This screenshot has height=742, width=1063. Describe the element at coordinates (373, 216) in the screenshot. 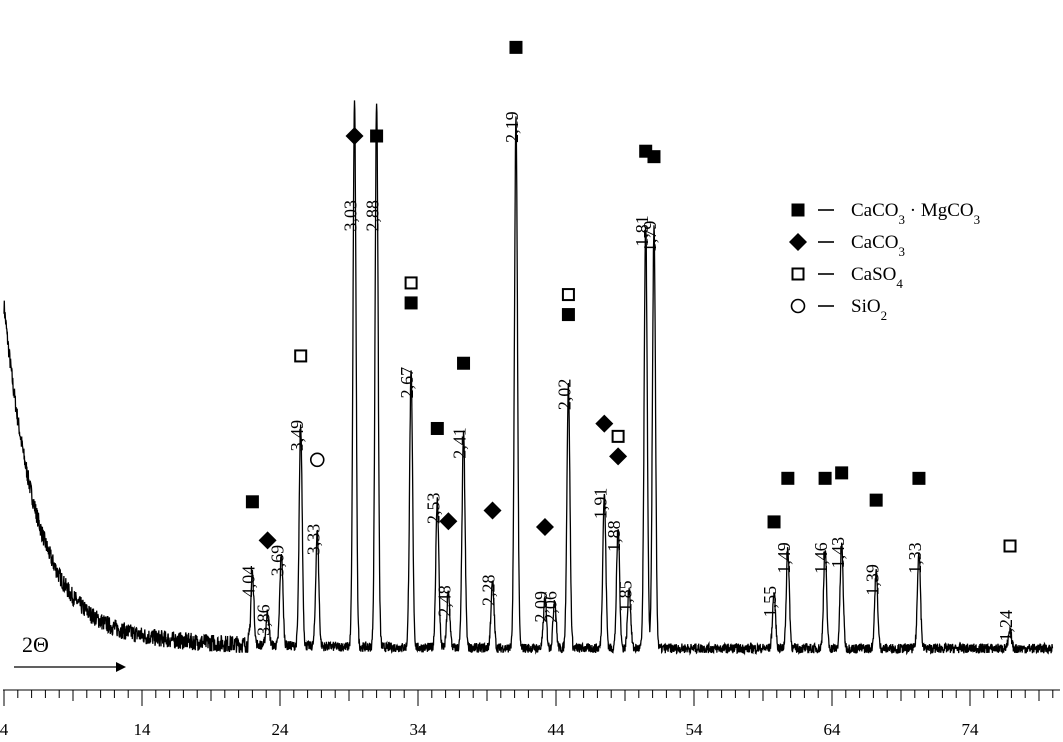

I see `peak-d-spacing-label: 2,88` at that location.